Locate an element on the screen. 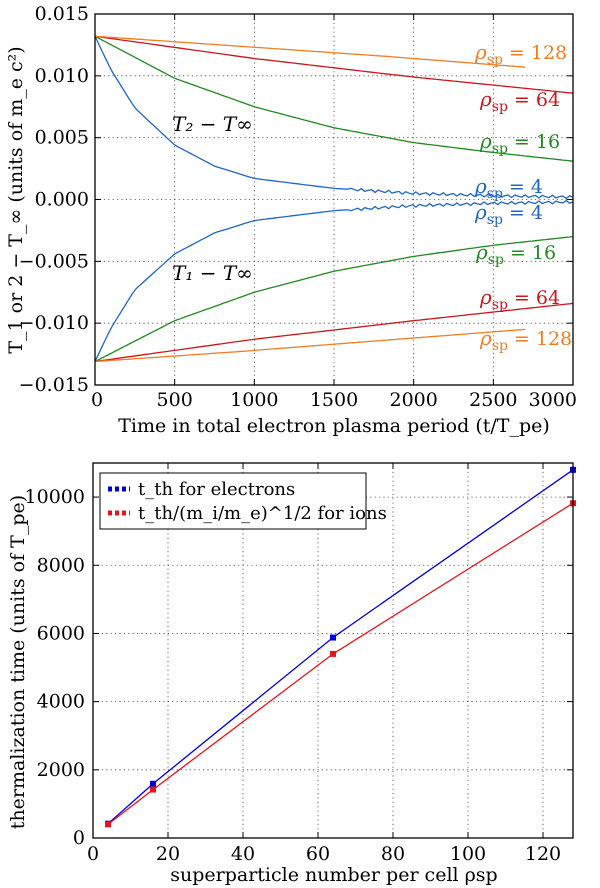 The width and height of the screenshot is (600, 888). bottom-x-tick-label: 100 is located at coordinates (468, 854).